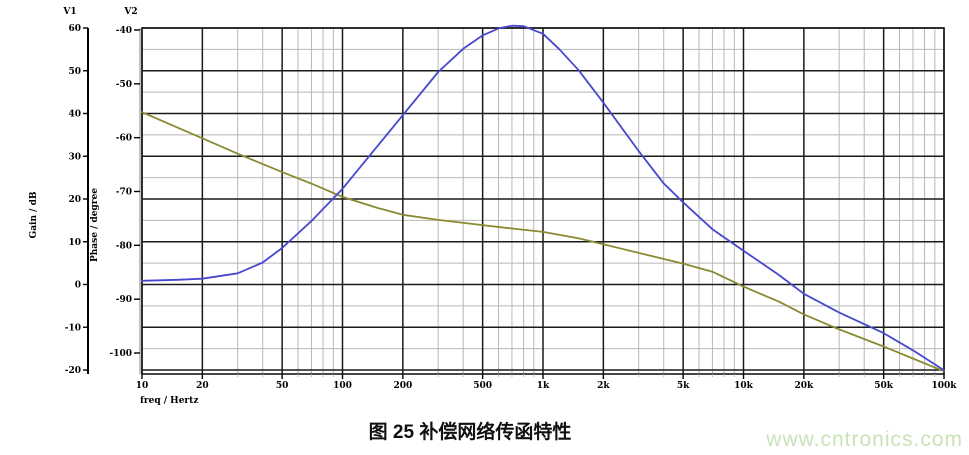 The width and height of the screenshot is (969, 455). Describe the element at coordinates (169, 401) in the screenshot. I see `freq-axis-title: freq / Hertz` at that location.